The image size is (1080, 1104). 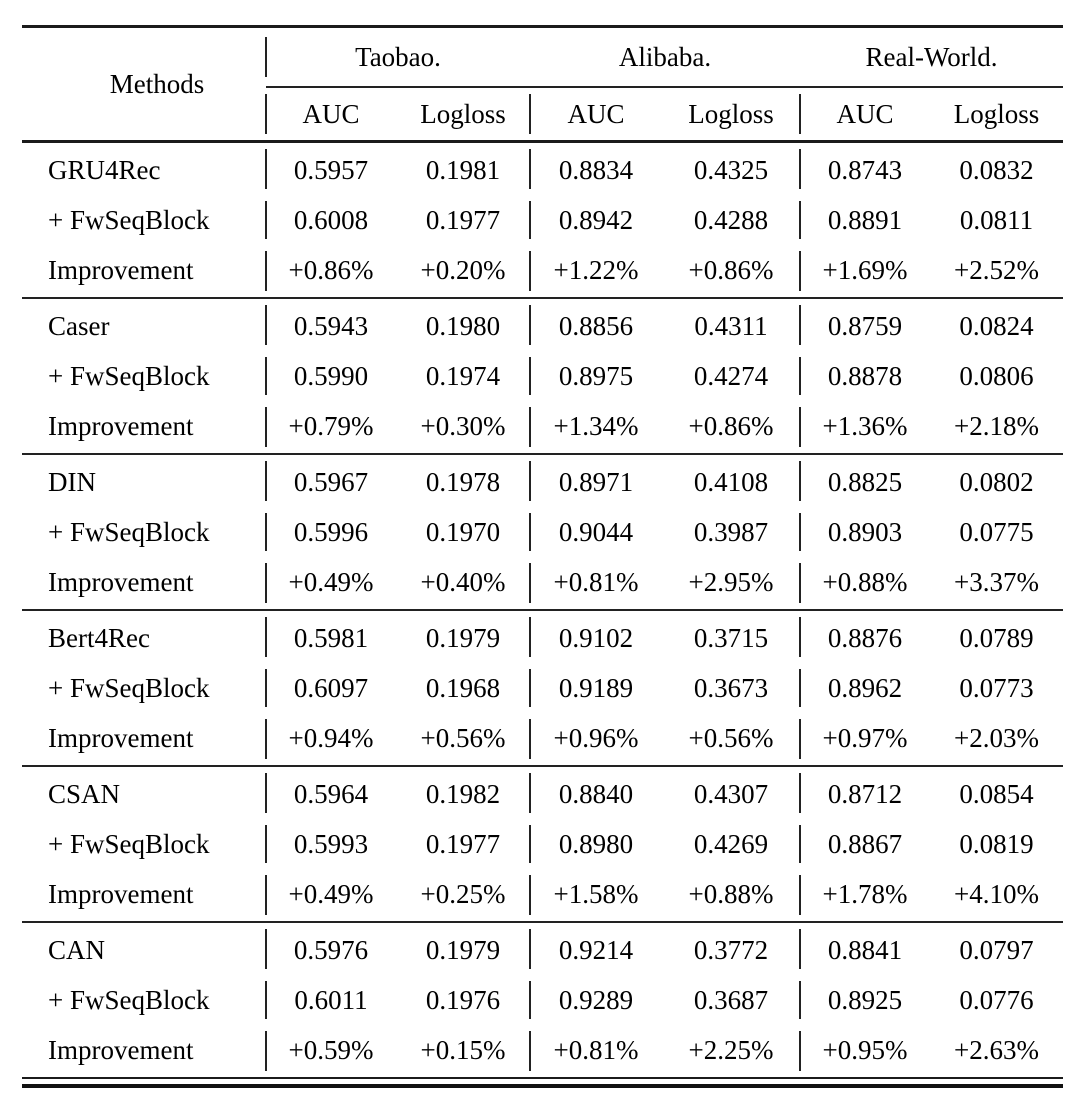 What do you see at coordinates (996, 999) in the screenshot?
I see `value-cell: 0.0776` at bounding box center [996, 999].